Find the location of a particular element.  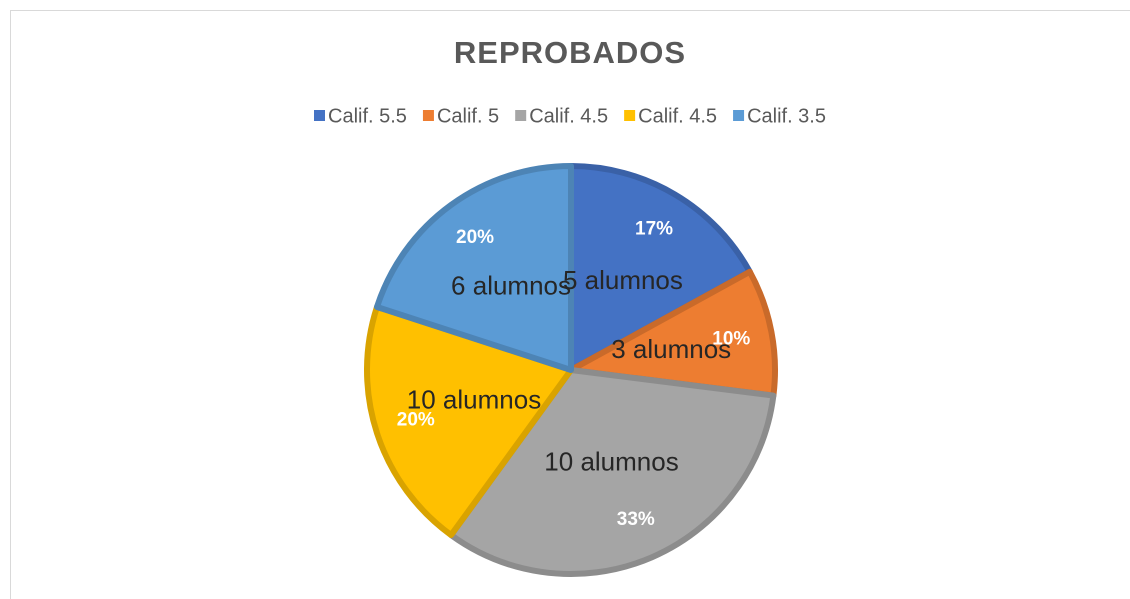

data-label: 17% is located at coordinates (654, 229).